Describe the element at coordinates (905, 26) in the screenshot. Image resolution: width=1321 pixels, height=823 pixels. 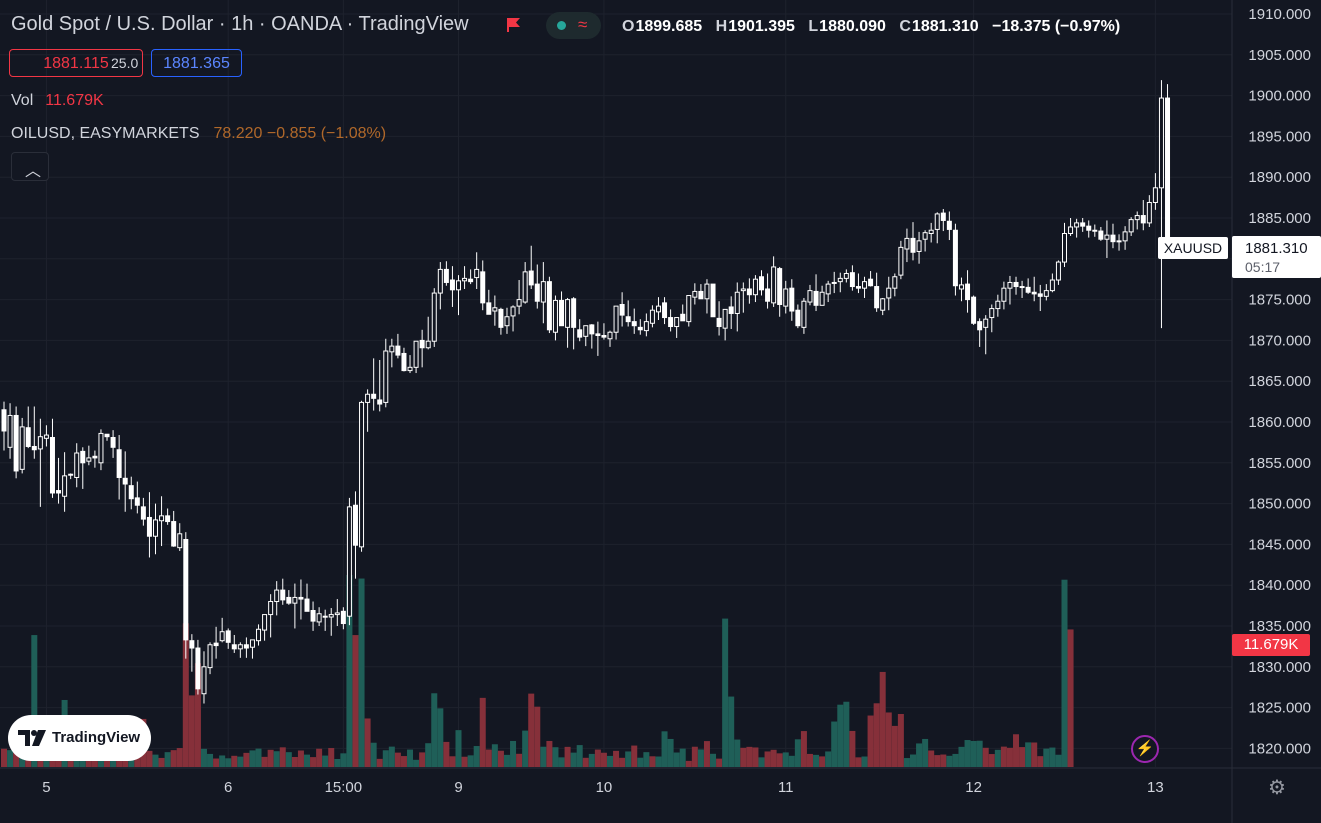
I see `close-label: C` at that location.